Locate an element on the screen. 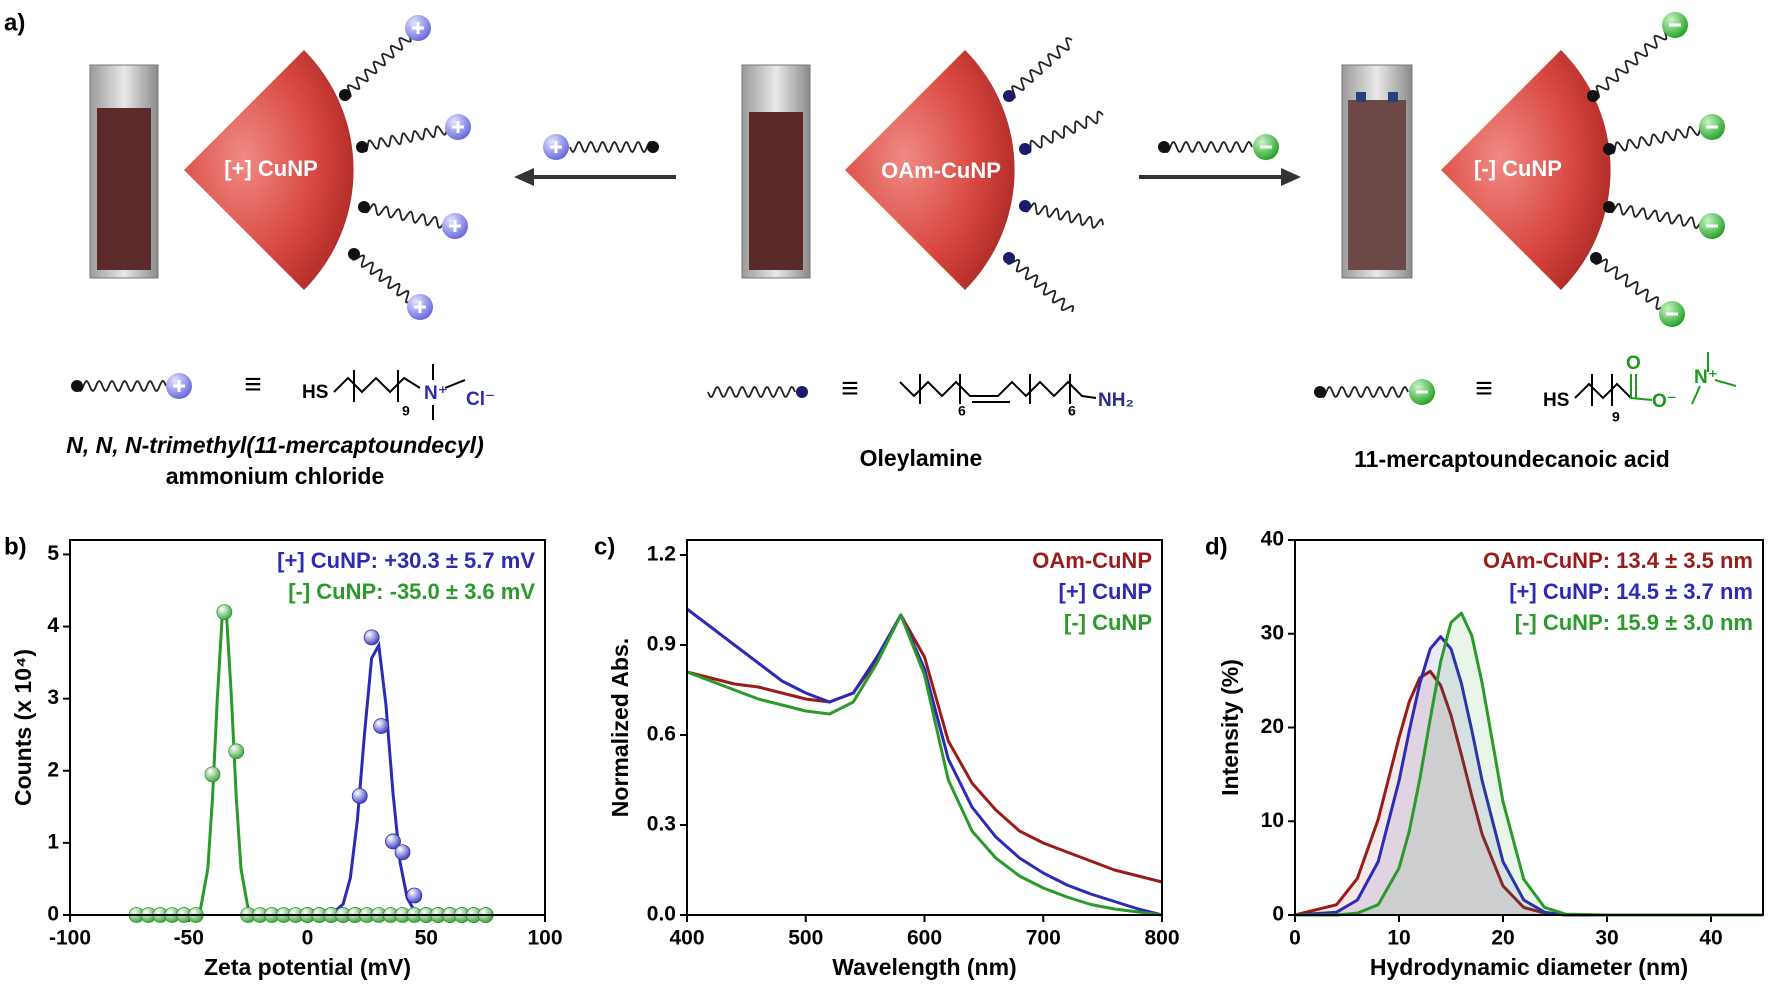 Image resolution: width=1772 pixels, height=989 pixels. particle-label: [-] CuNP is located at coordinates (1518, 168).